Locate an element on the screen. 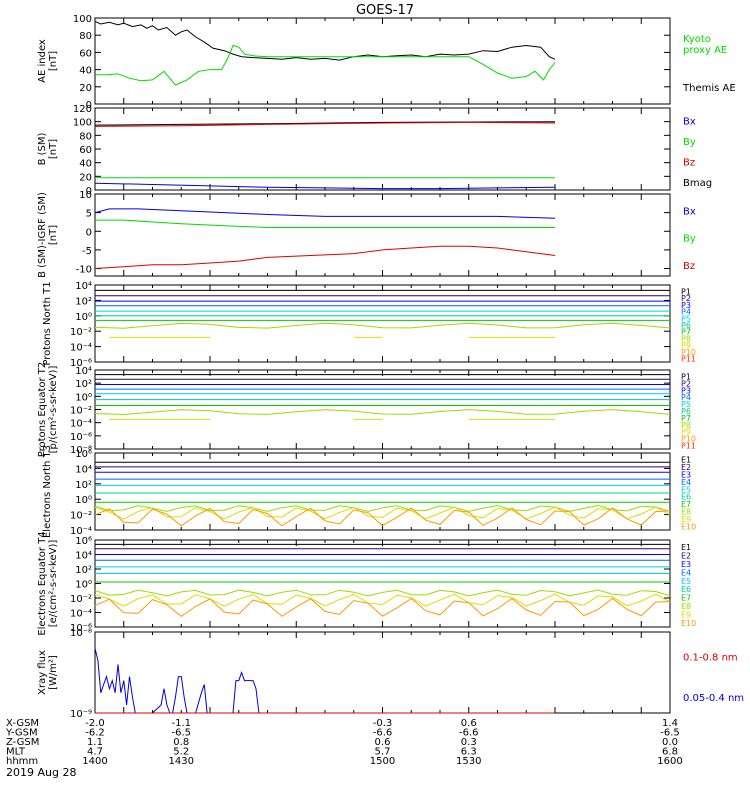  legend-label: P3 is located at coordinates (686, 305).